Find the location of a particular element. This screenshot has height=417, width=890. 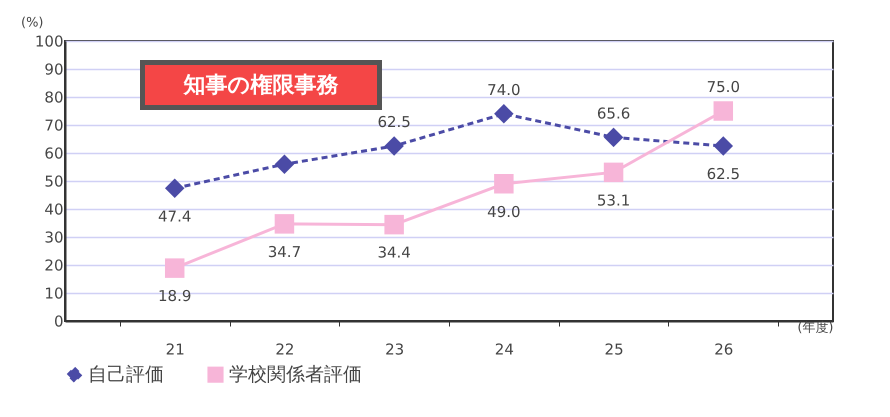

y-tick-label: 0 is located at coordinates (59, 321).